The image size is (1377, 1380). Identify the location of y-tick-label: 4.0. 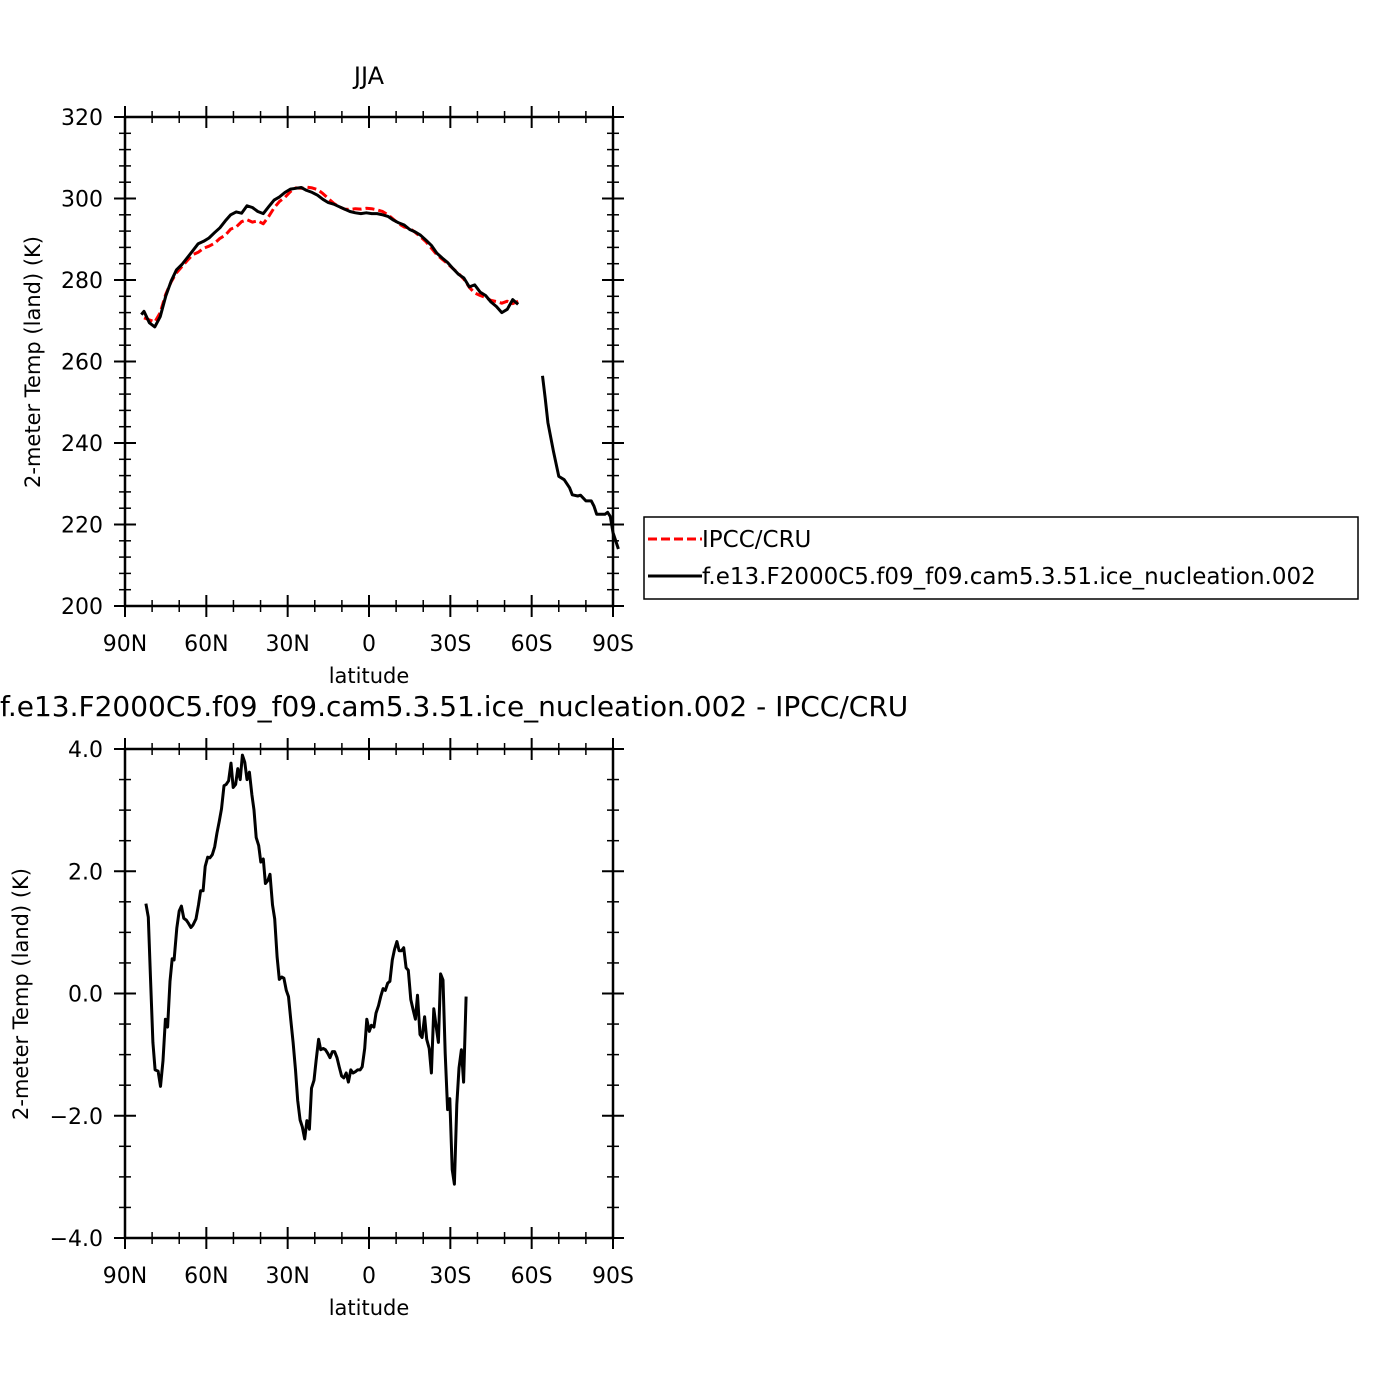
(85, 750).